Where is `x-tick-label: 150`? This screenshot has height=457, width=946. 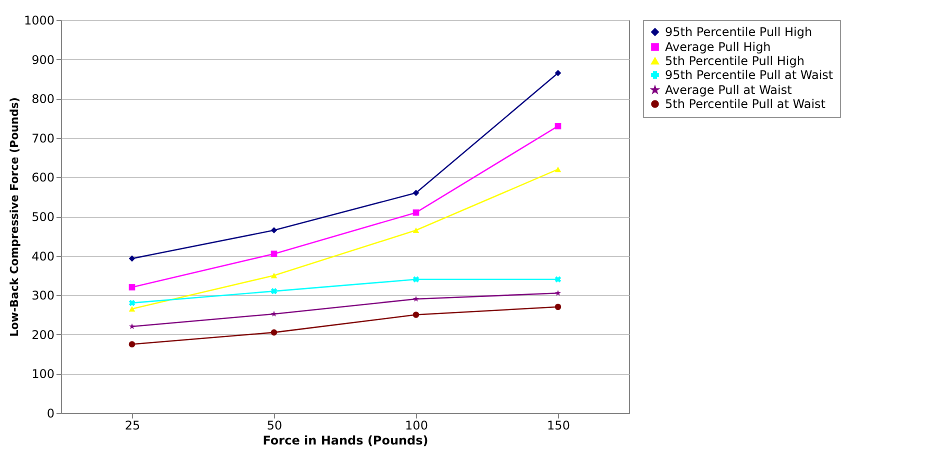
x-tick-label: 150 is located at coordinates (558, 425).